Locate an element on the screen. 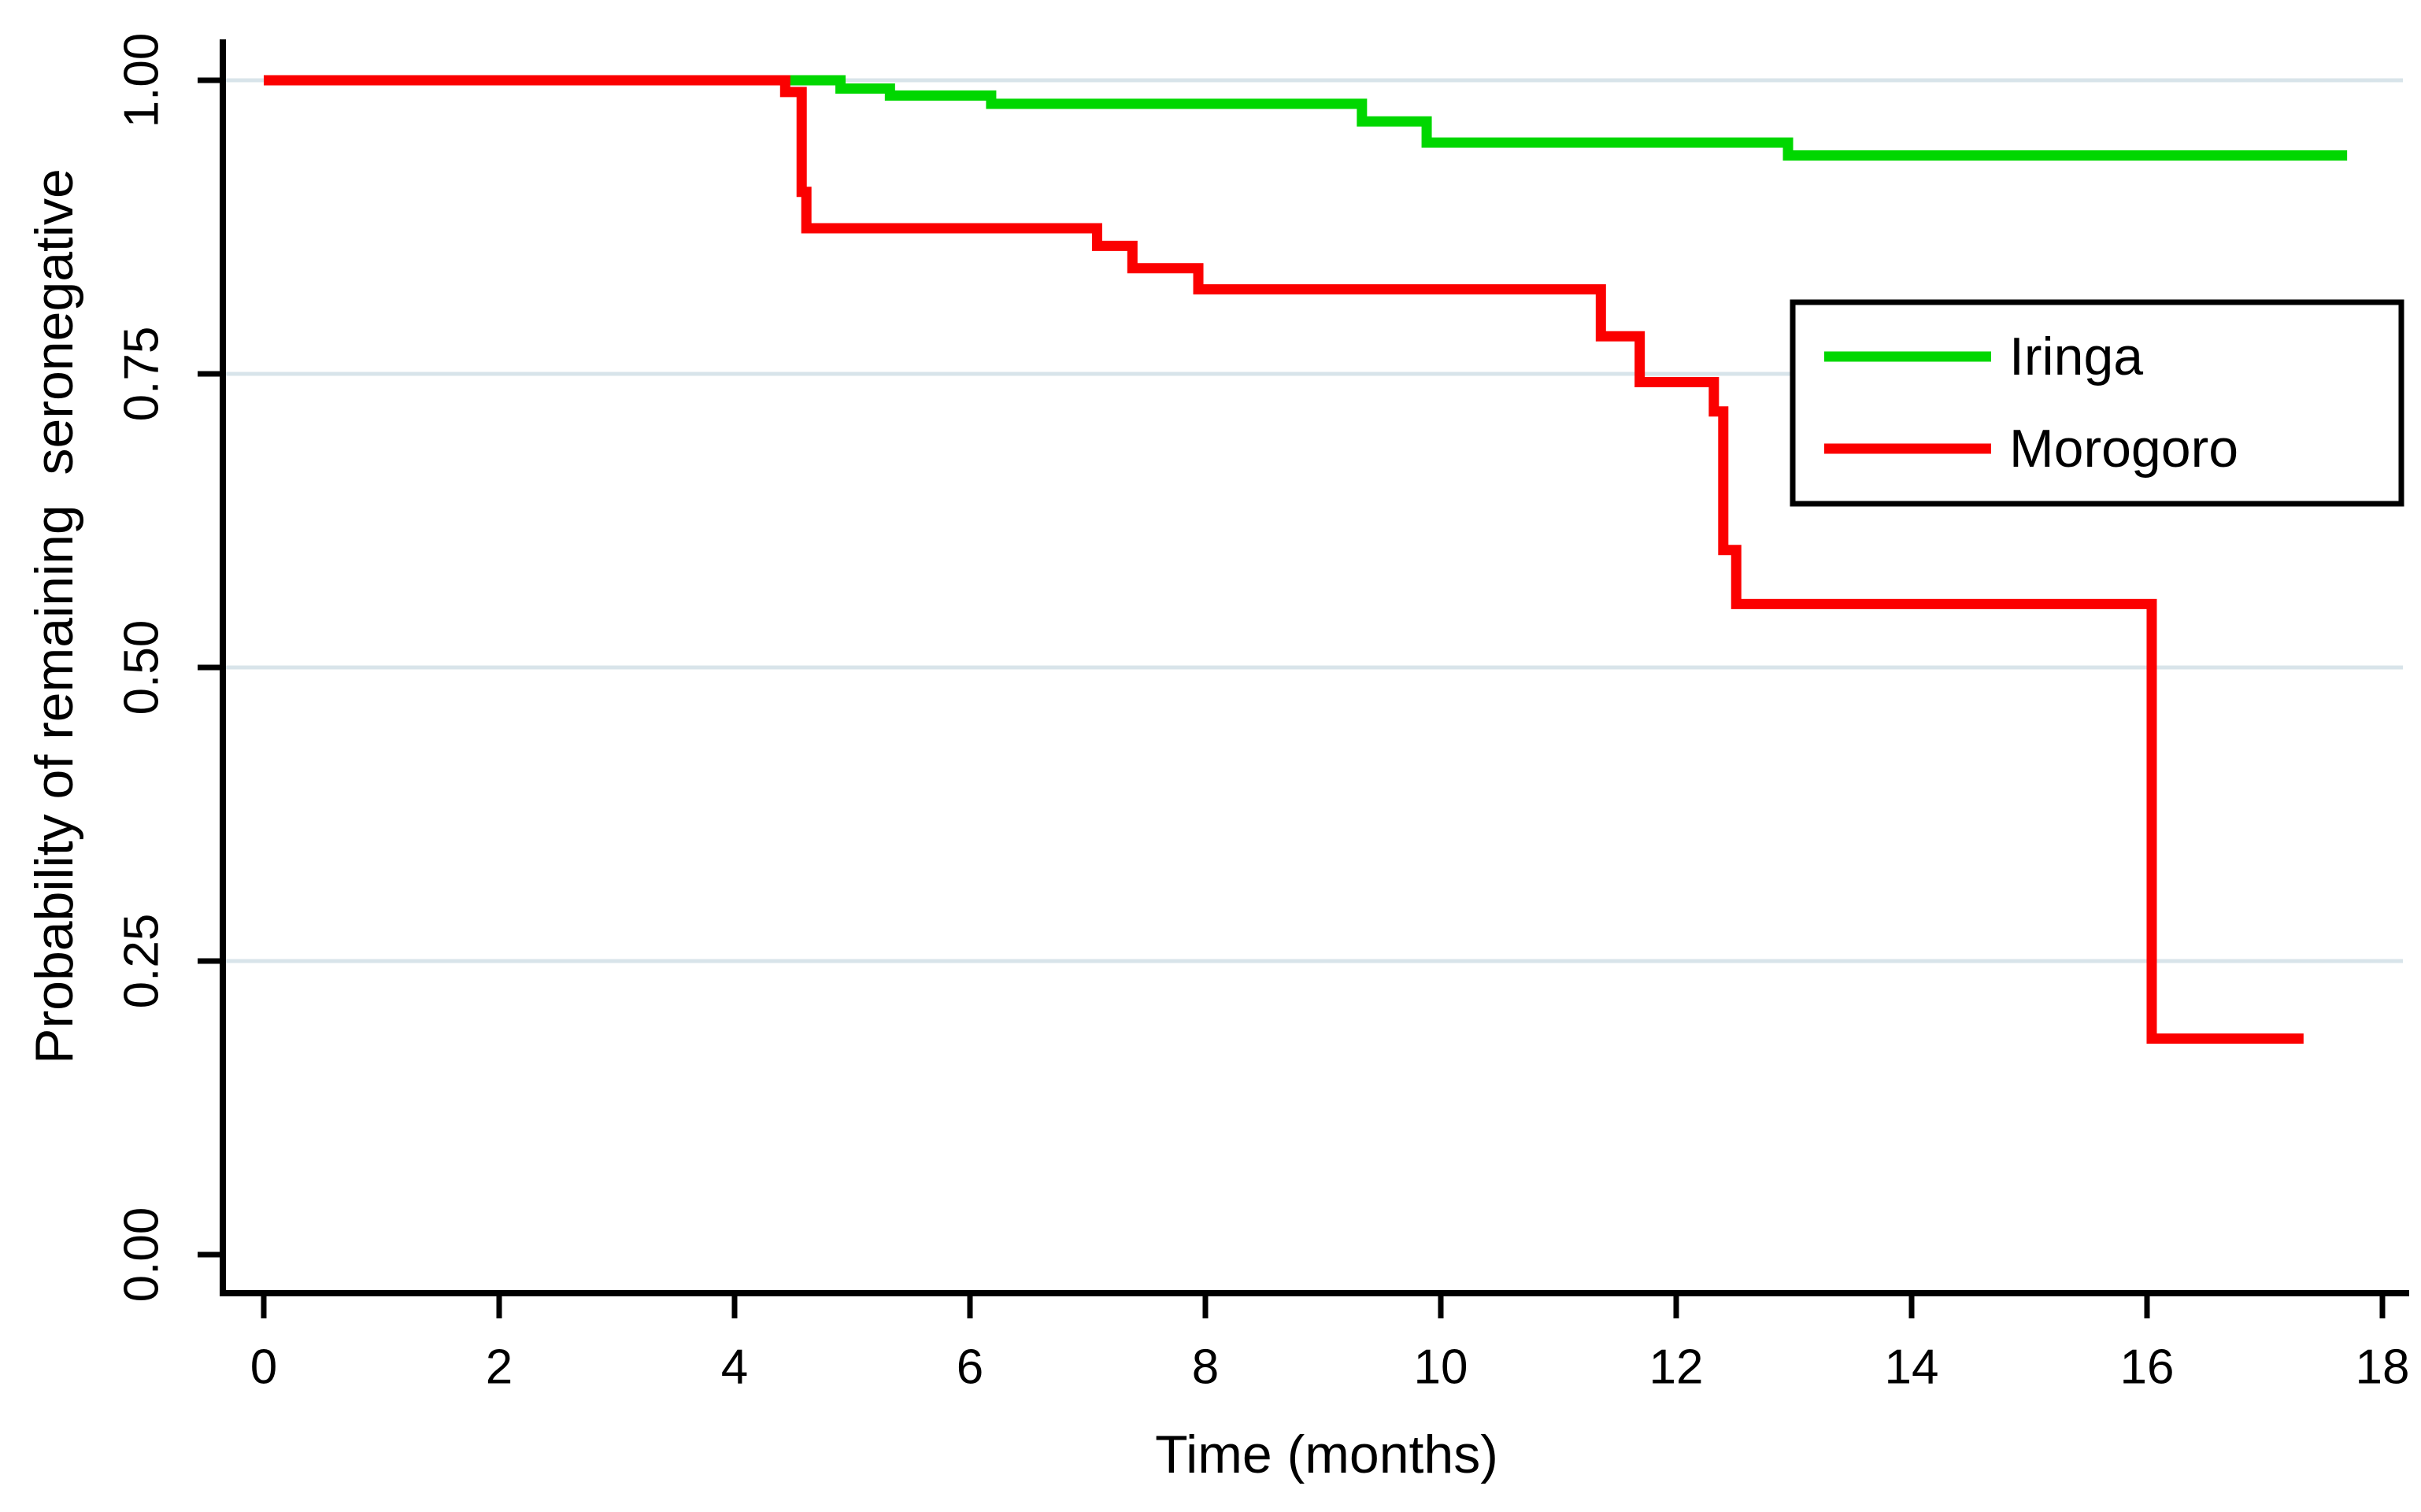 The height and width of the screenshot is (1512, 2421). legend-label-morogoro: Morogoro is located at coordinates (2123, 449).